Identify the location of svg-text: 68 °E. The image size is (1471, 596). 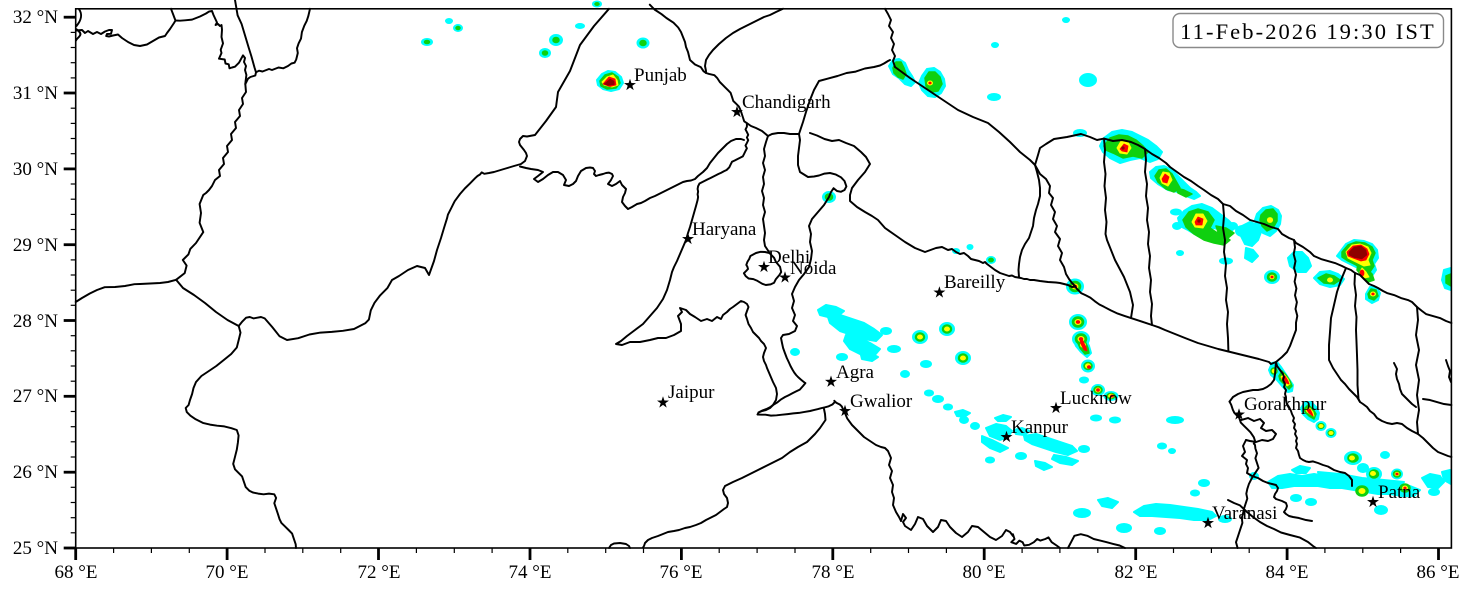
(76, 572).